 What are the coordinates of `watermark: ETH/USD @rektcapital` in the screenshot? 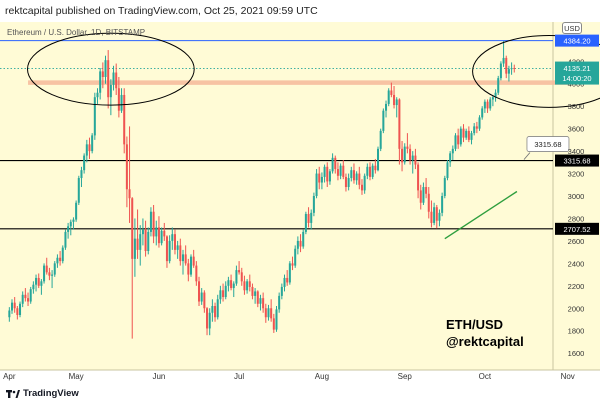 It's located at (485, 333).